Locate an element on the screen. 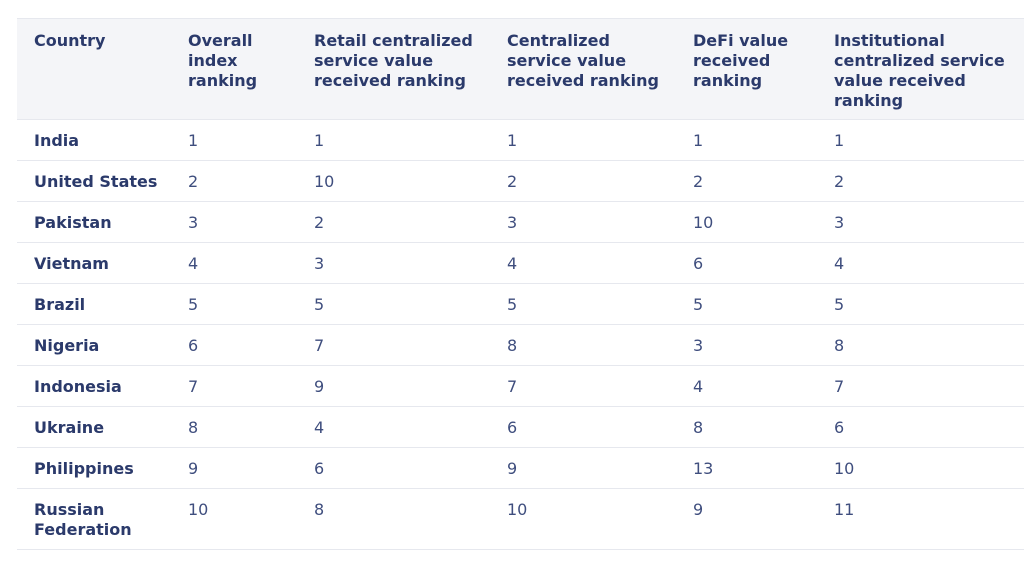 Image resolution: width=1024 pixels, height=576 pixels. table-row: India 1 1 1 1 1 is located at coordinates (520, 140).